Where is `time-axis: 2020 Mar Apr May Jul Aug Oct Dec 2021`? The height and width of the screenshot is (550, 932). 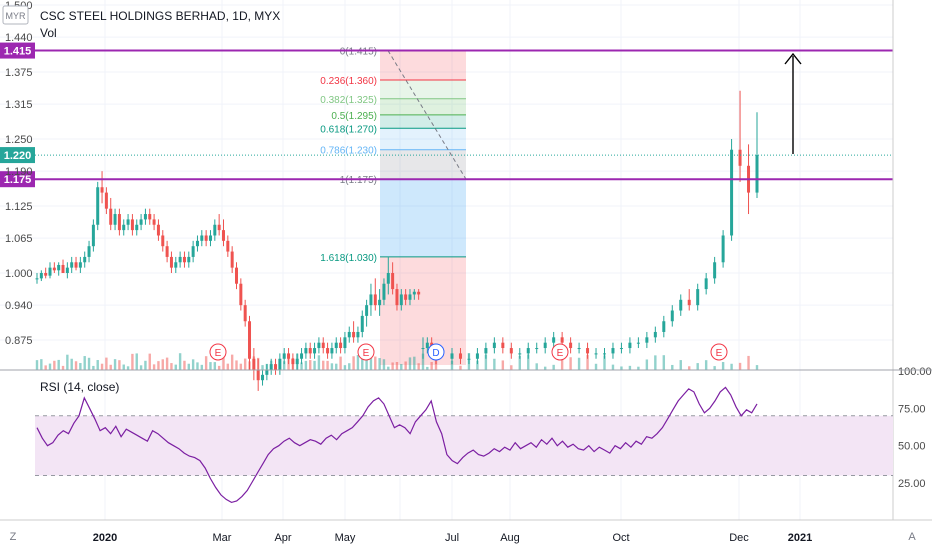 time-axis: 2020 Mar Apr May Jul Aug Oct Dec 2021 is located at coordinates (452, 538).